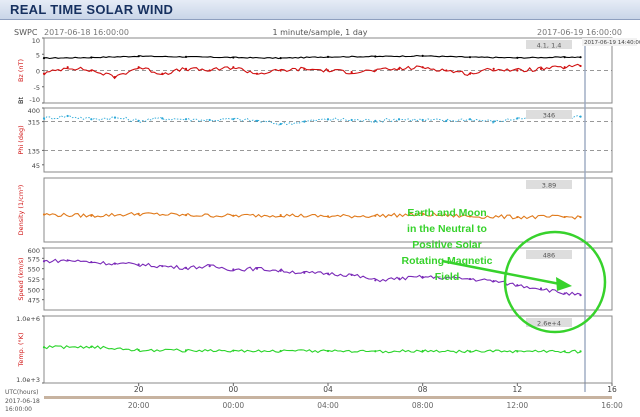 Image resolution: width=640 pixels, height=417 pixels. I want to click on cursor-time: 2017-06-19 14:40:00, so click(612, 43).